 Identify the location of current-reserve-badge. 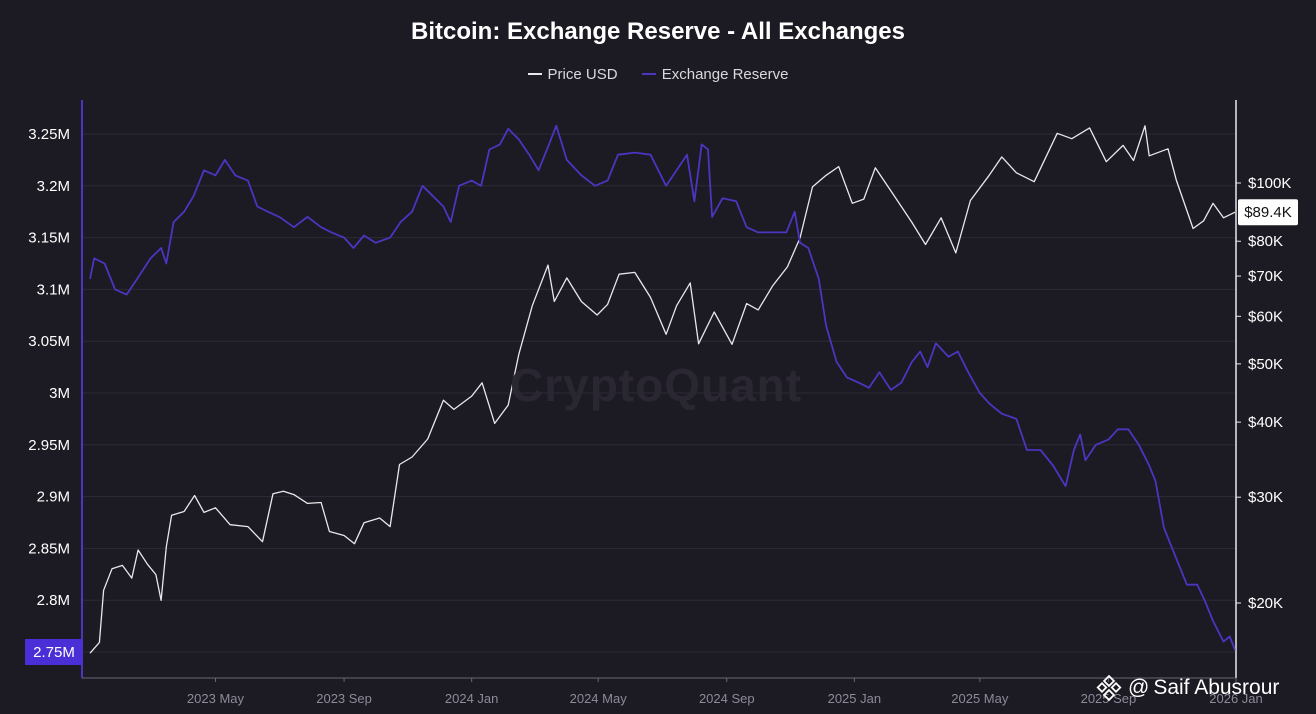
(53, 652).